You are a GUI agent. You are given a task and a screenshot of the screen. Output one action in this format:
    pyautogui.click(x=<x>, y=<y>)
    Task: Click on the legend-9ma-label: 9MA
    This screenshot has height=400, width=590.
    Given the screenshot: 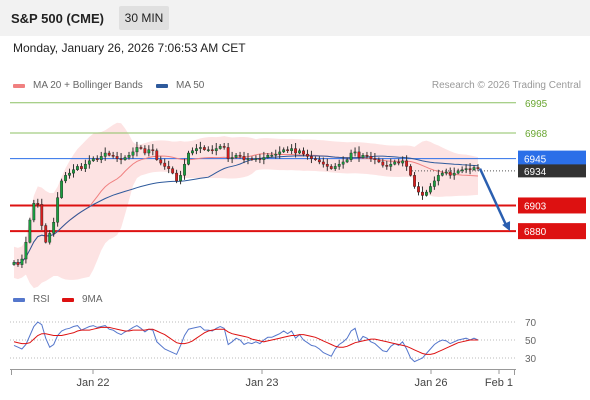 What is the action you would take?
    pyautogui.click(x=92, y=299)
    